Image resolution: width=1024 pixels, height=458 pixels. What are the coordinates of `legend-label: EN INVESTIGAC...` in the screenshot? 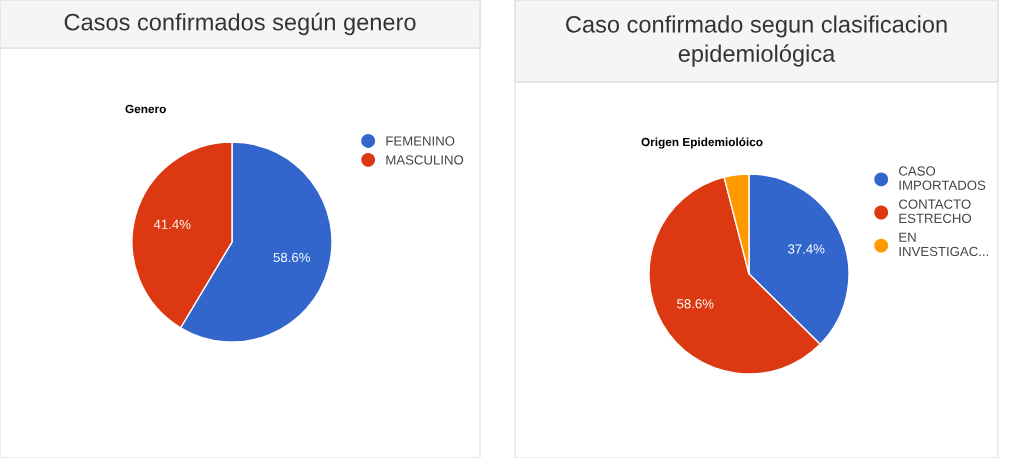 It's located at (944, 244).